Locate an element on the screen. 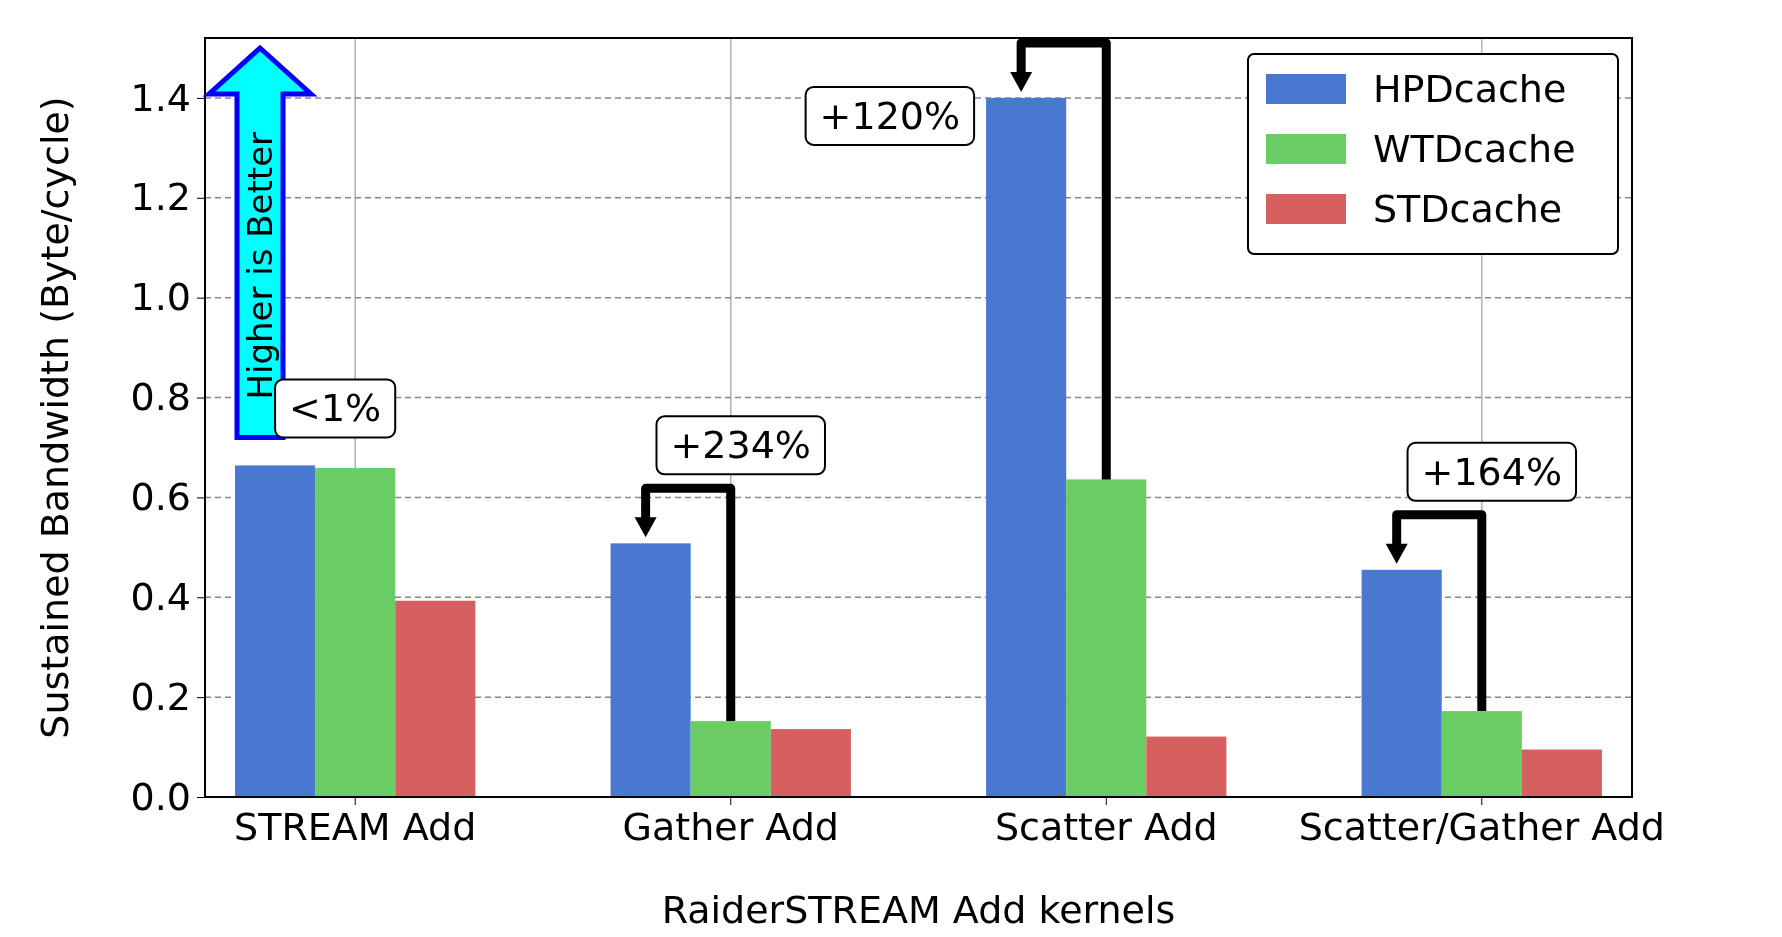 The image size is (1782, 937). y-tick-label: 1.4 is located at coordinates (160, 97).